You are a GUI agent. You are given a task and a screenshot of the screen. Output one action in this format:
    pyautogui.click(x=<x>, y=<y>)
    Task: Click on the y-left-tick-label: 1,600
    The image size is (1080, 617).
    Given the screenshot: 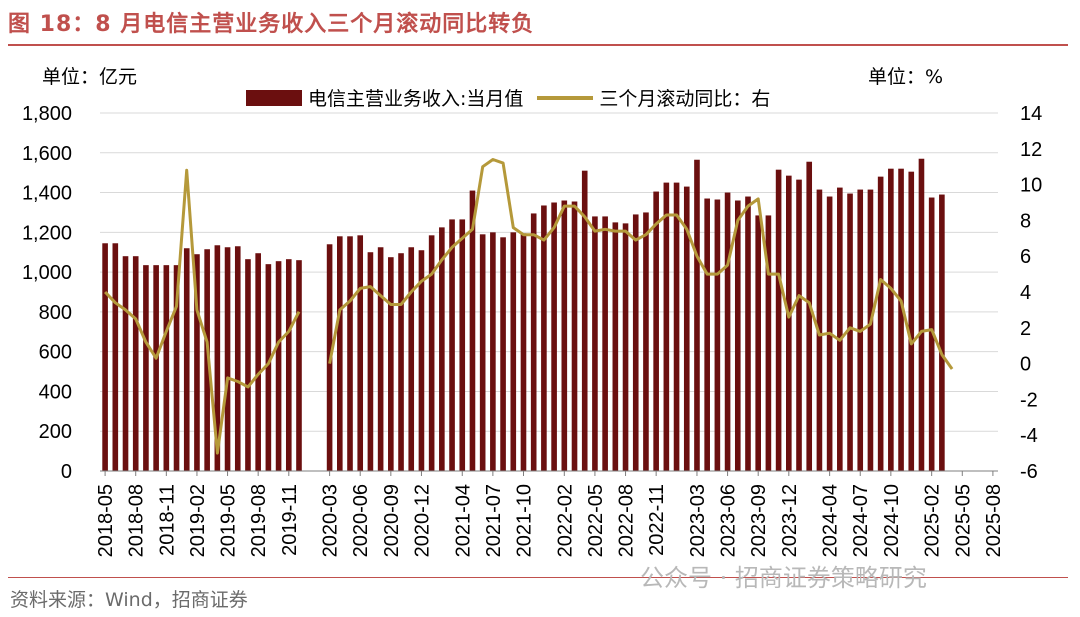 What is the action you would take?
    pyautogui.click(x=47, y=154)
    